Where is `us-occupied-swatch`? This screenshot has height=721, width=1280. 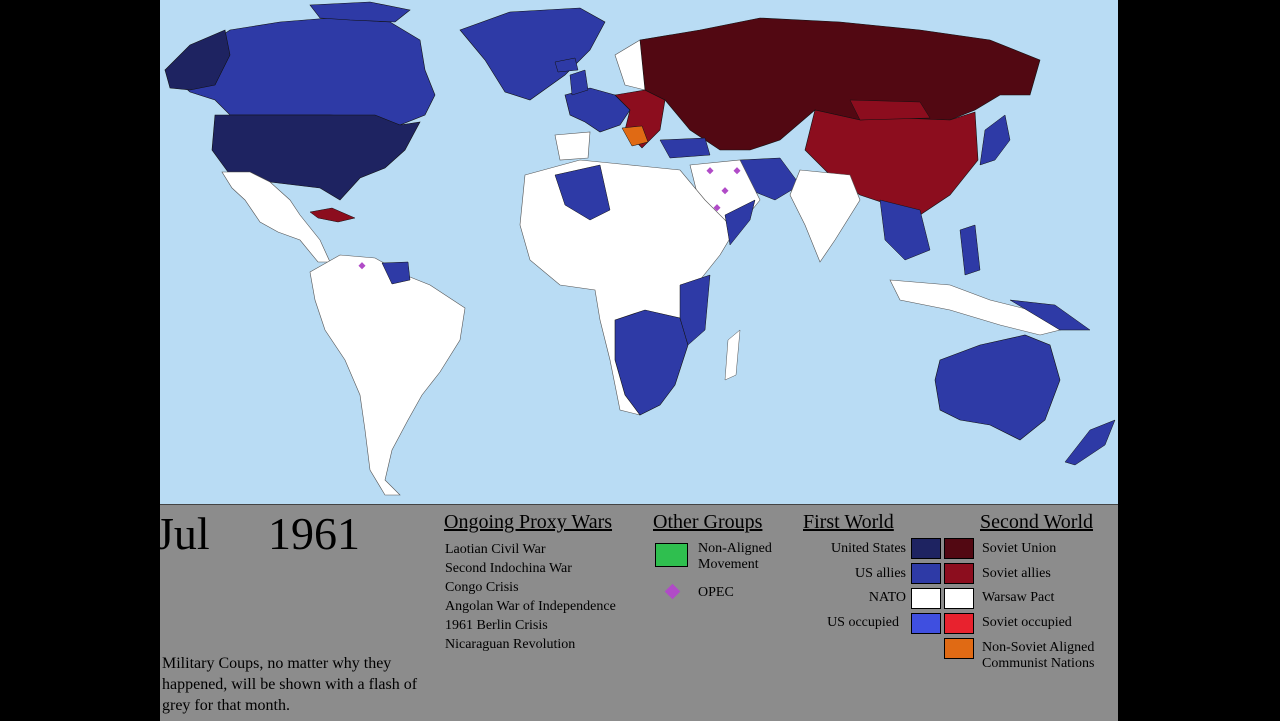
us-occupied-swatch is located at coordinates (926, 623).